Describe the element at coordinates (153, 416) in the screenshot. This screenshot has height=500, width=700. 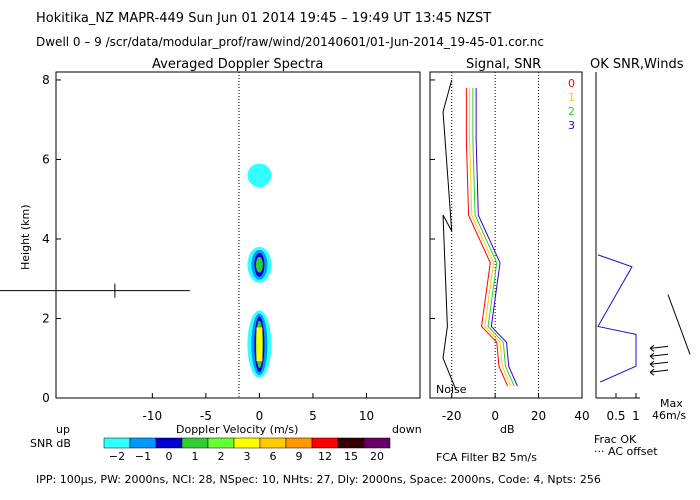
I see `x-tick-label: -10` at that location.